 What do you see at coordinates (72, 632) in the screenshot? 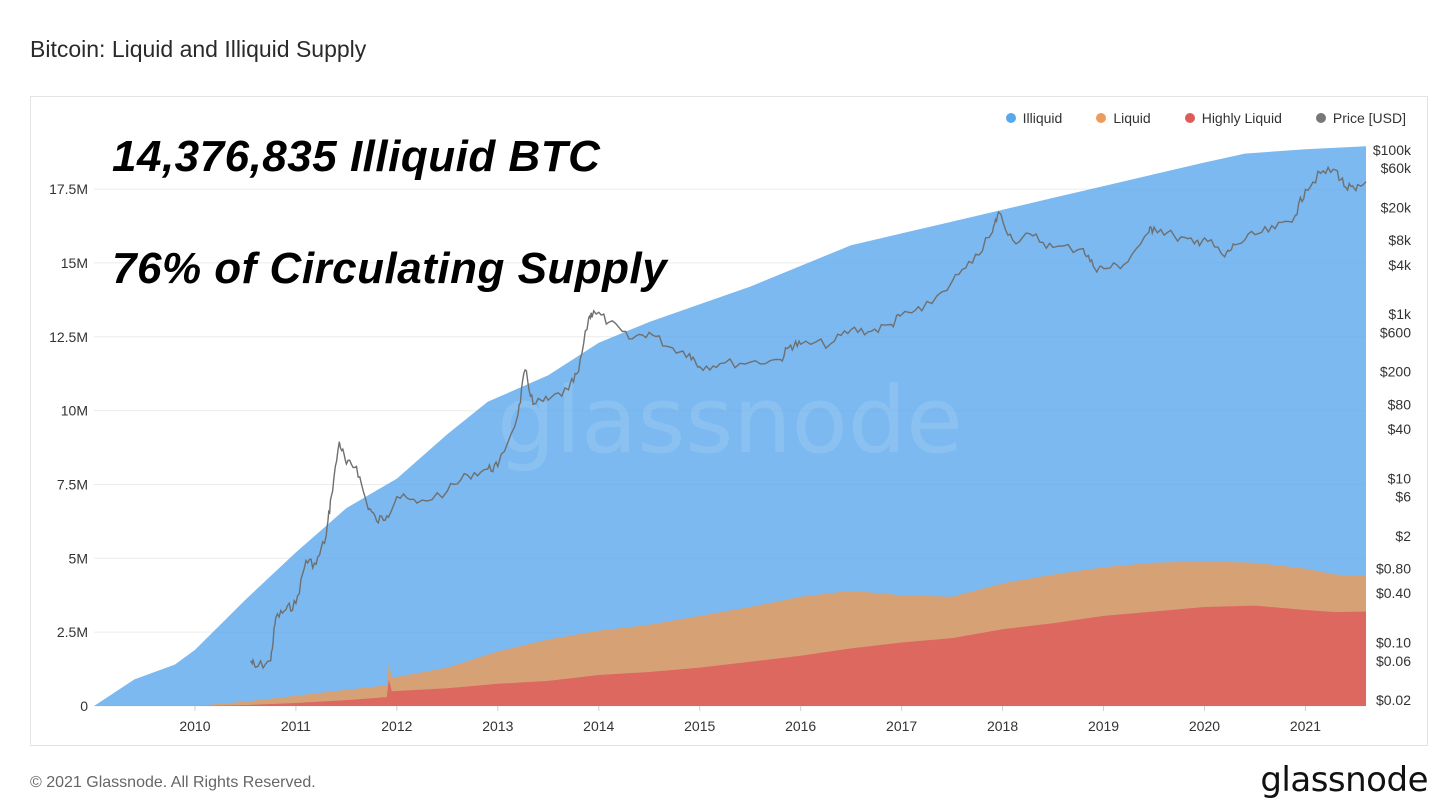
I see `y-left-tick-label: 2.5M` at bounding box center [72, 632].